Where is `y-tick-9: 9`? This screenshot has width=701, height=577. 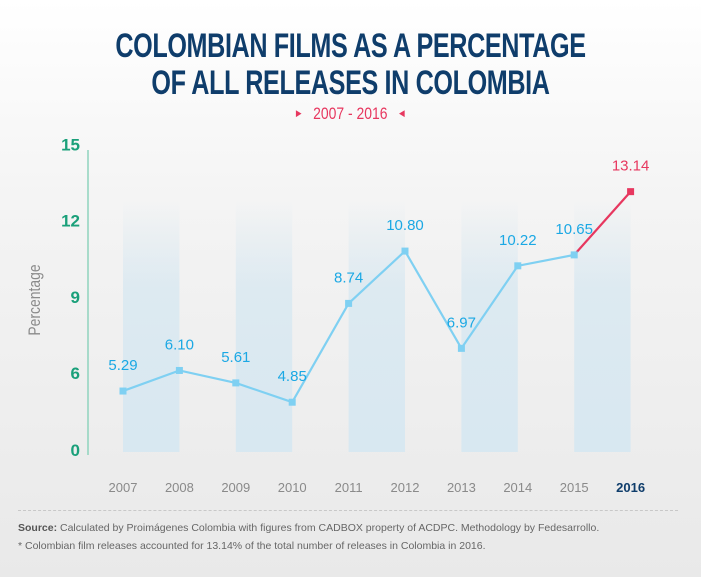 y-tick-9: 9 is located at coordinates (75, 297).